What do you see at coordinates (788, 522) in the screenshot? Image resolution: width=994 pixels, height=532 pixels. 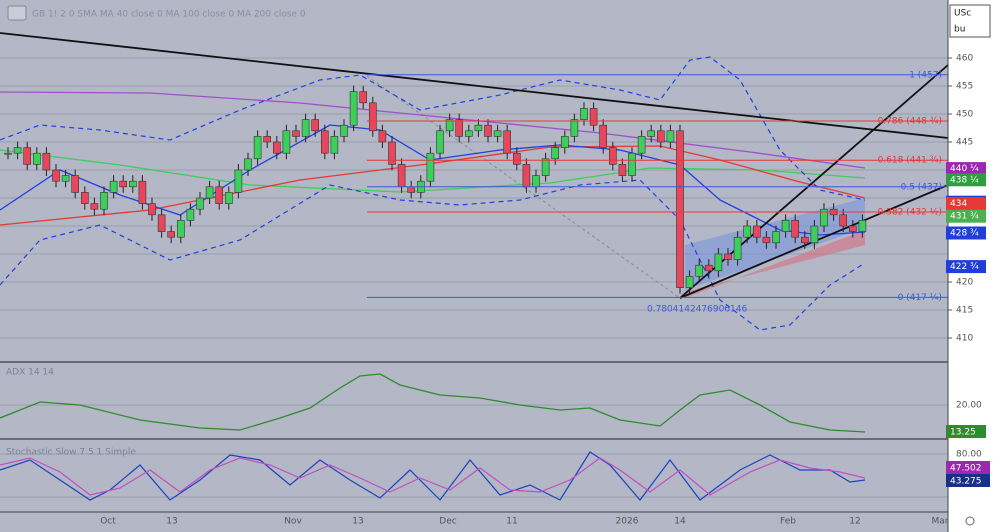 I see `date-label: Feb` at bounding box center [788, 522].